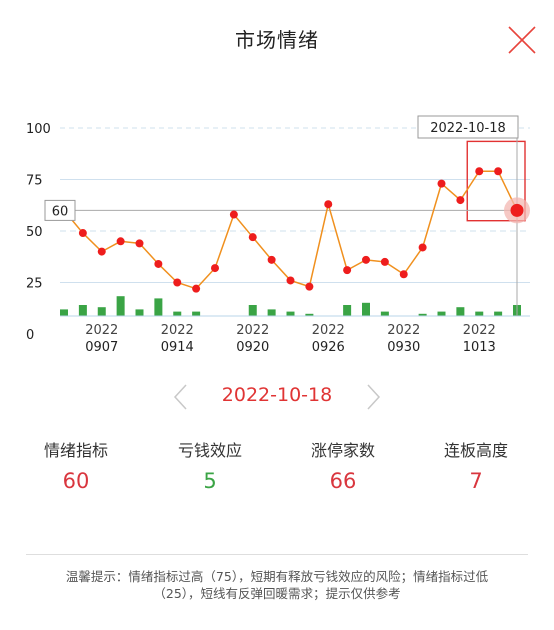  Describe the element at coordinates (30, 335) in the screenshot. I see `y-tick-label: 0` at that location.